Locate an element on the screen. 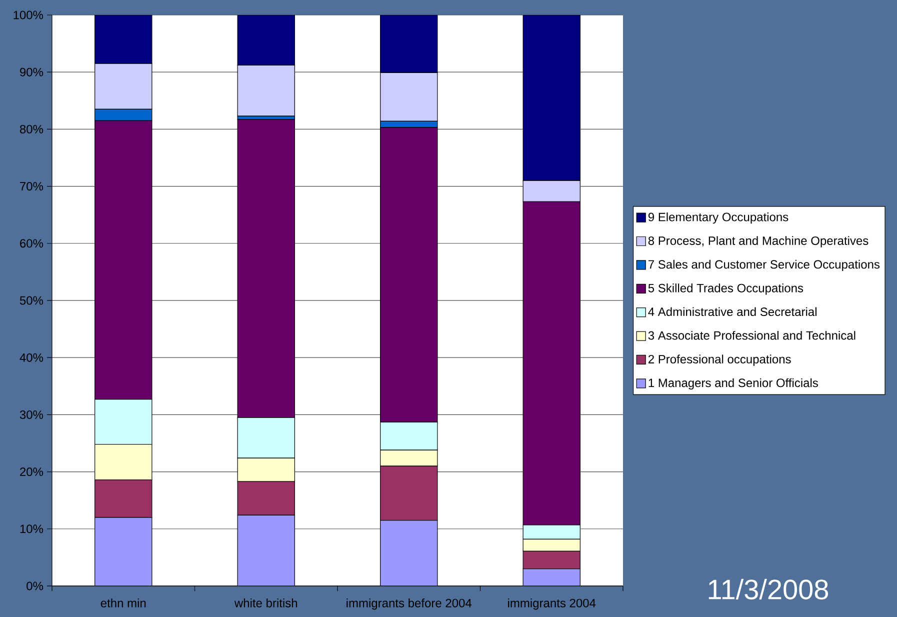 The image size is (897, 617). y-tick-label: 20% is located at coordinates (32, 472).